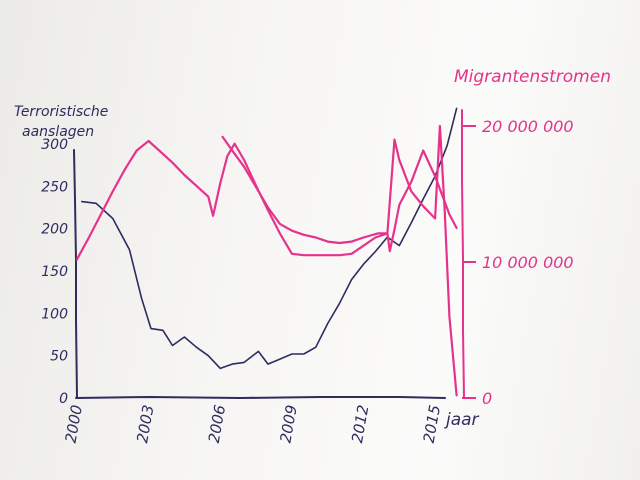 This screenshot has height=480, width=640. I want to click on right-tick-labels: 0 10 000 000 20 000 000, so click(518, 262).